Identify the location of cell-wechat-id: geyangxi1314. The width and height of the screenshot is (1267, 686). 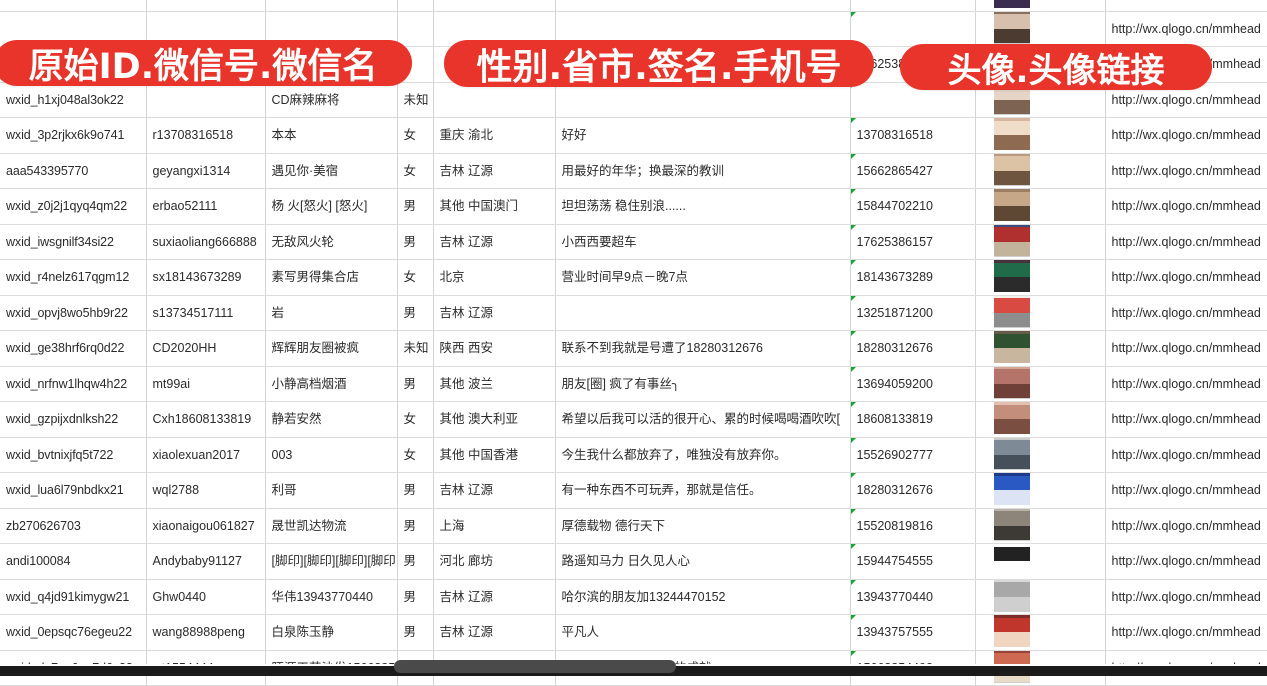
(206, 171).